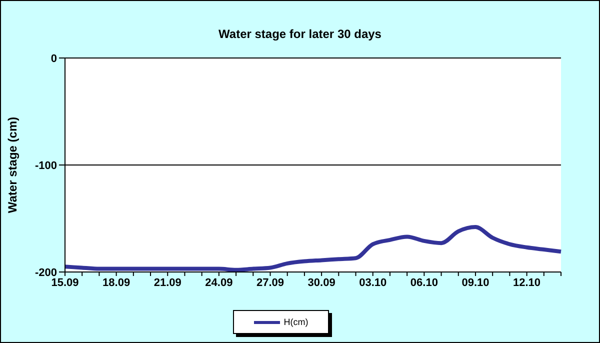 The height and width of the screenshot is (343, 600). What do you see at coordinates (45, 272) in the screenshot?
I see `y-tick-label: -200` at bounding box center [45, 272].